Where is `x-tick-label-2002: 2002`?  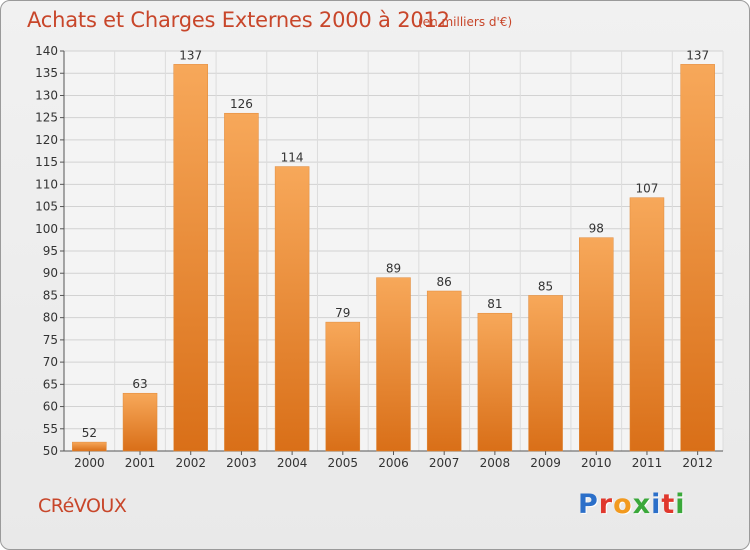 x-tick-label-2002: 2002 is located at coordinates (190, 463).